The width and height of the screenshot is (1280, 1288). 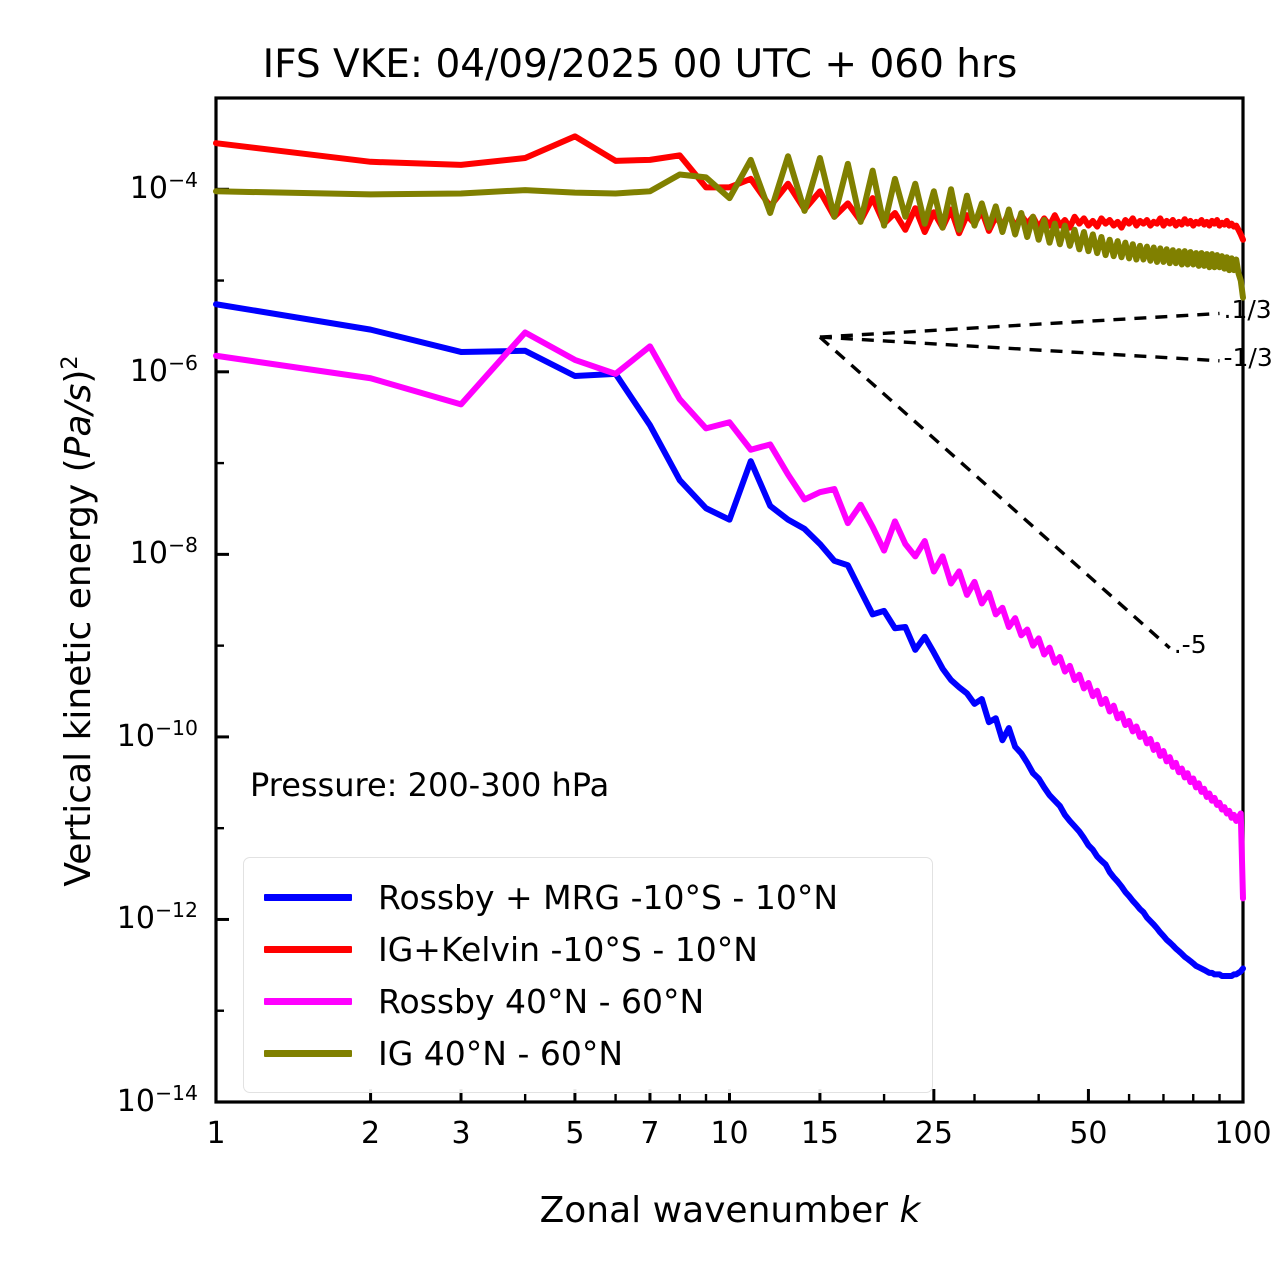 What do you see at coordinates (640, 64) in the screenshot?
I see `chart-title: IFS VKE: 04/09/2025 00 UTC + 060 hrs` at bounding box center [640, 64].